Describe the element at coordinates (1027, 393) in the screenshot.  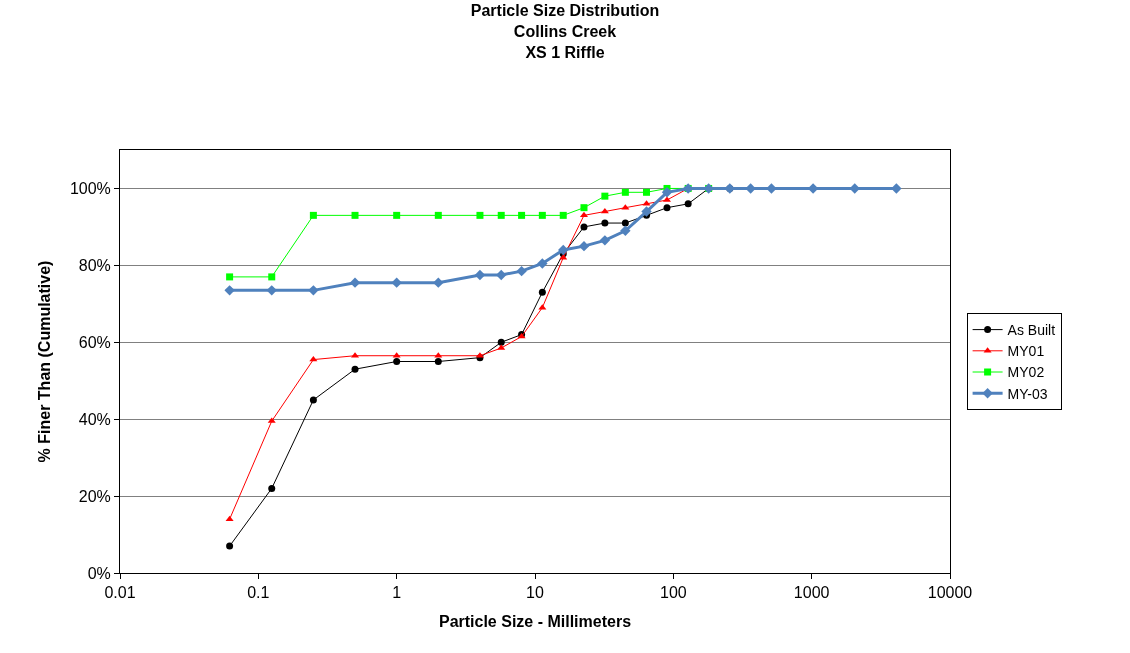
I see `legend-label: MY-03` at that location.